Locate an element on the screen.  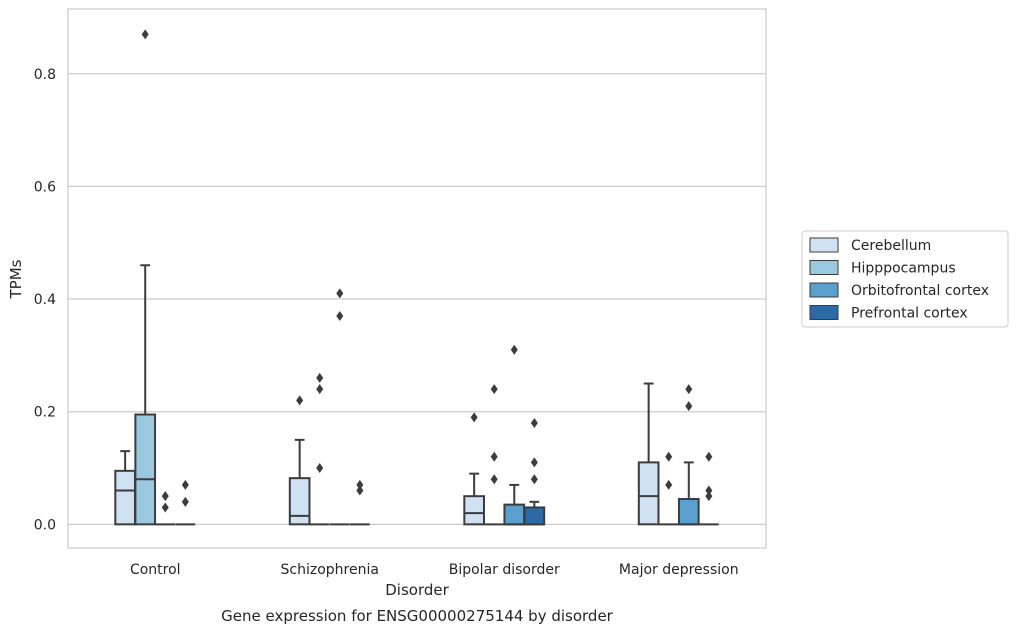
x-tick-label: Bipolar disorder is located at coordinates (504, 570).